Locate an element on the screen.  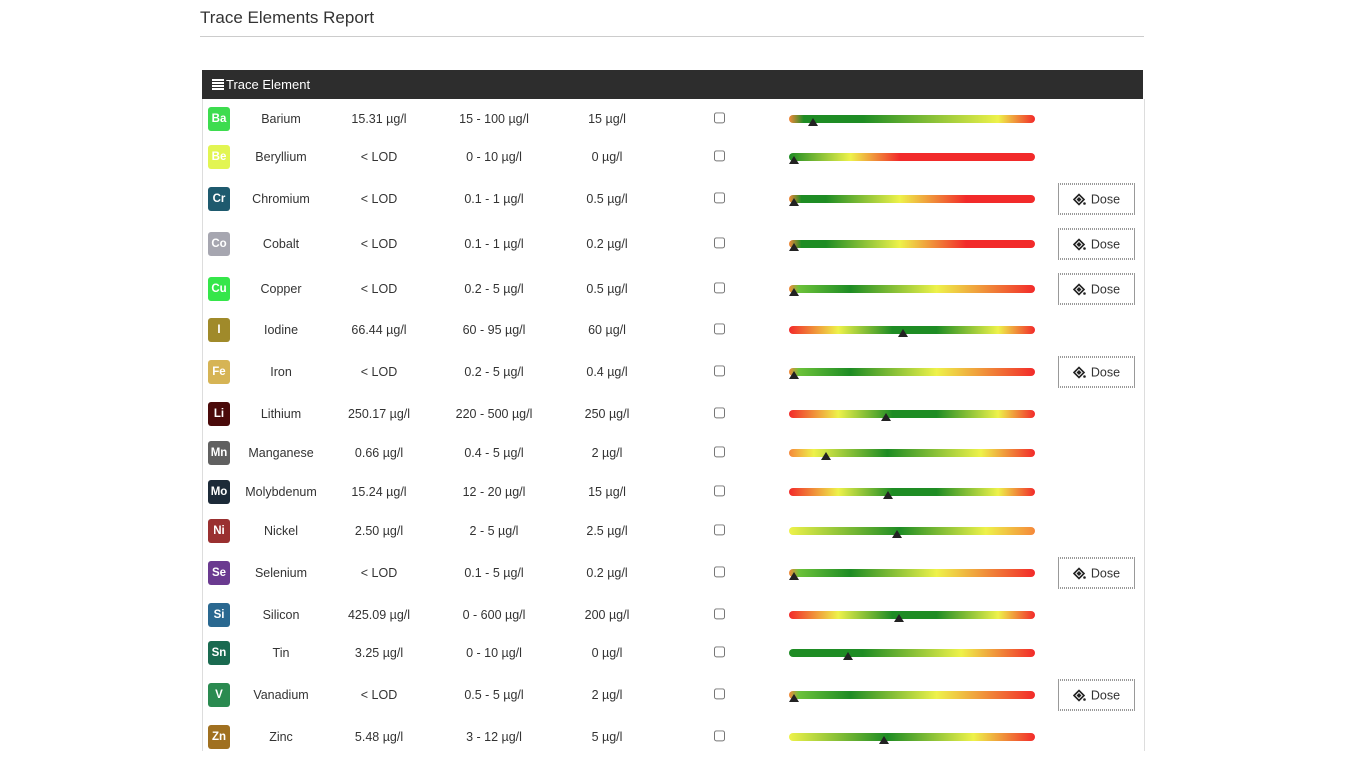
element-name: Beryllium is located at coordinates (281, 157).